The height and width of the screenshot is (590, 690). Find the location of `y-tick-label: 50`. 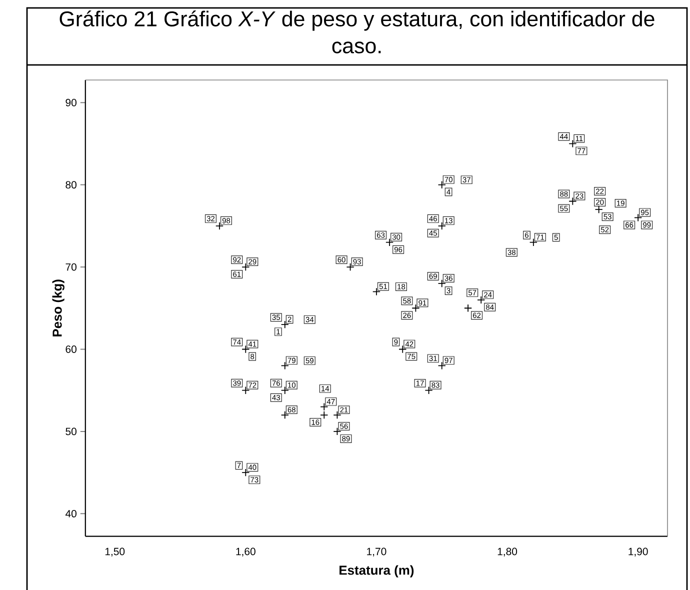

y-tick-label: 50 is located at coordinates (71, 432).